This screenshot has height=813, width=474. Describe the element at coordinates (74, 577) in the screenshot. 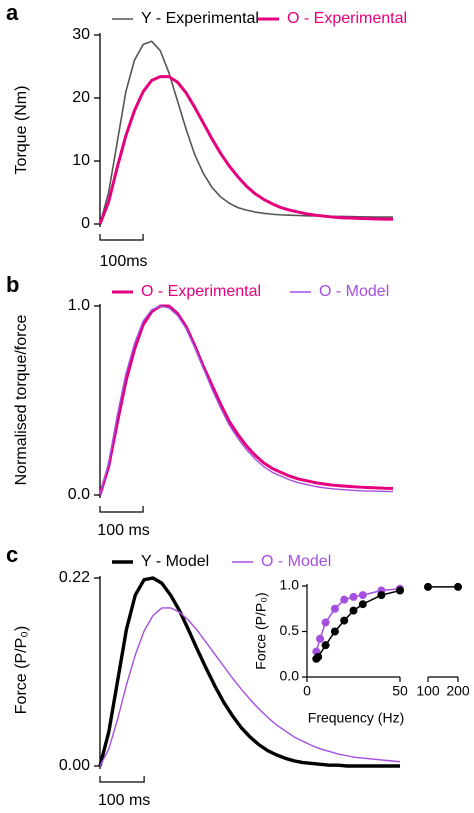

I see `y-tick-label: 0.22` at that location.